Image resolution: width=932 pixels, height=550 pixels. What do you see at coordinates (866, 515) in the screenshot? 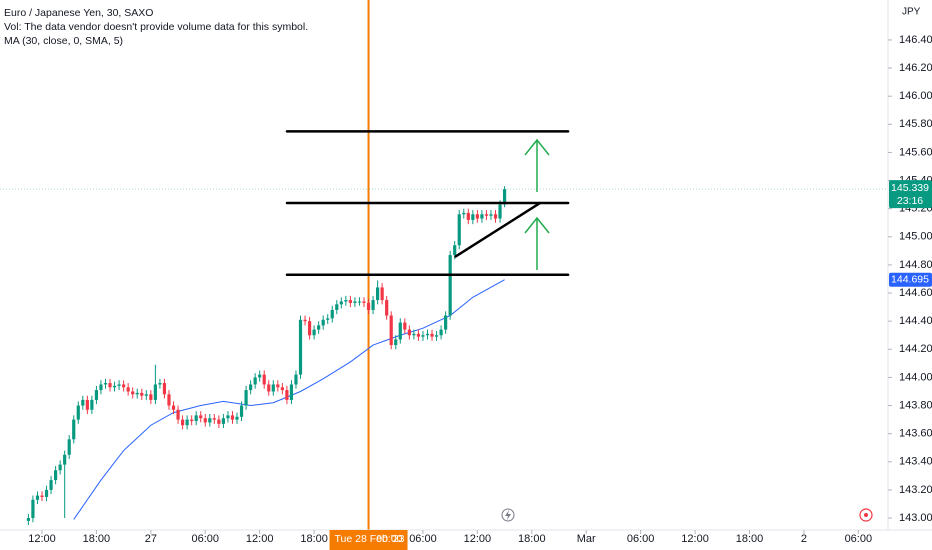
I see `alert-icon` at bounding box center [866, 515].